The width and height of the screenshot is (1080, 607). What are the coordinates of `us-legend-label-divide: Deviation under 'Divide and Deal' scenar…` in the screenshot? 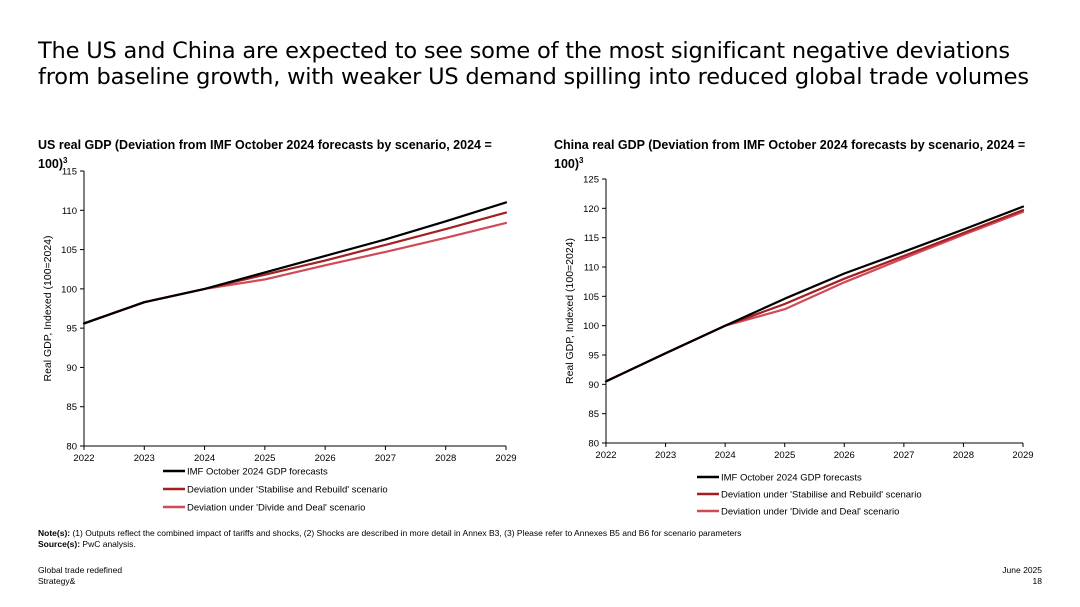 It's located at (276, 508).